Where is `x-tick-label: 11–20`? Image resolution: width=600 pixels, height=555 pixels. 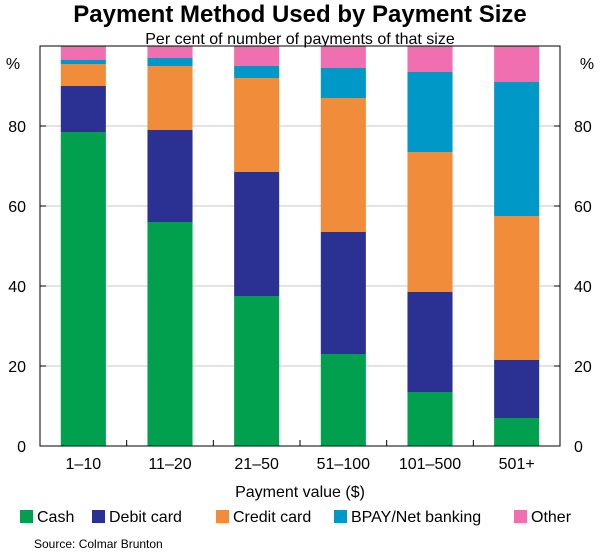
x-tick-label: 11–20 is located at coordinates (169, 464).